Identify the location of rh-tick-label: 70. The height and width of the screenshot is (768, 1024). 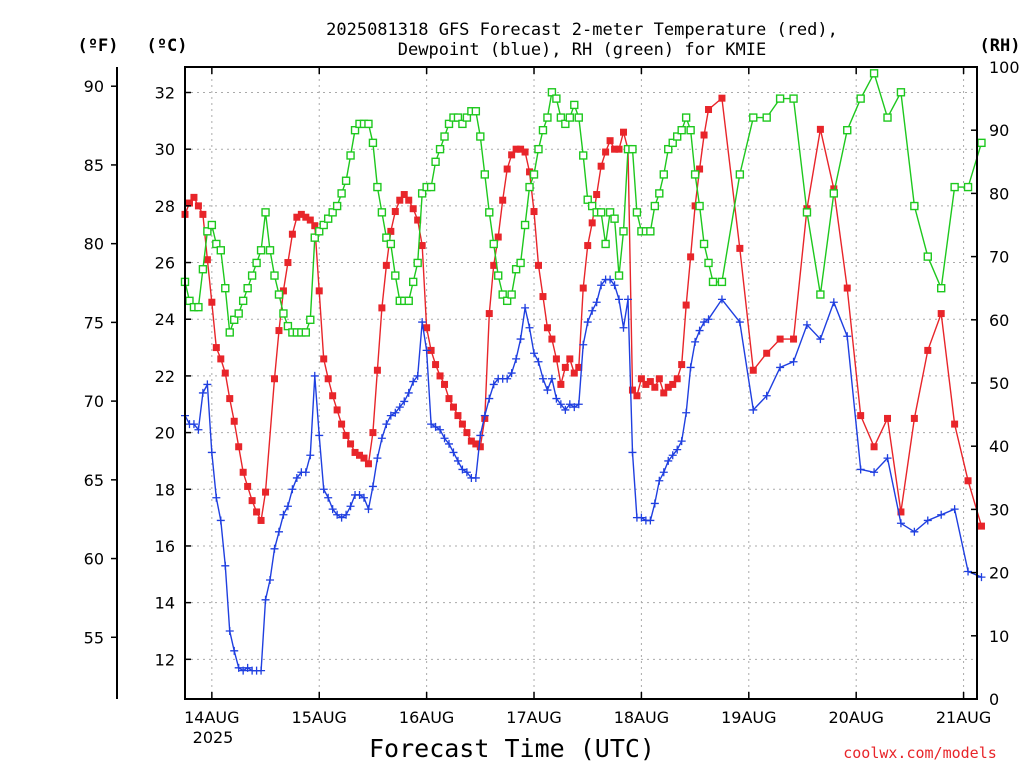
(999, 257).